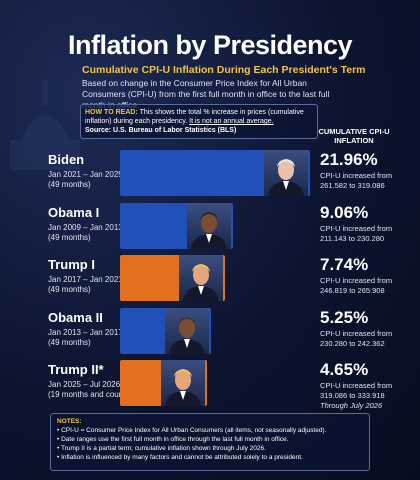 The image size is (420, 480). What do you see at coordinates (356, 390) in the screenshot?
I see `cpi-note: CPI-U increased from 319.086 to 333.918` at bounding box center [356, 390].